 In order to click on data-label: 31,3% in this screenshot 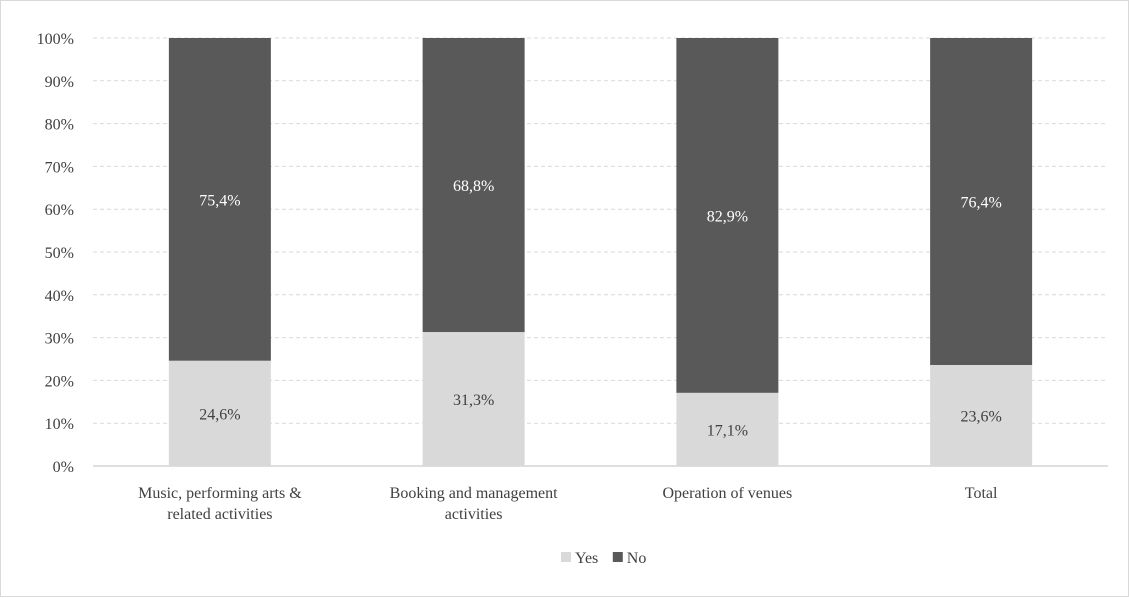, I will do `click(473, 400)`.